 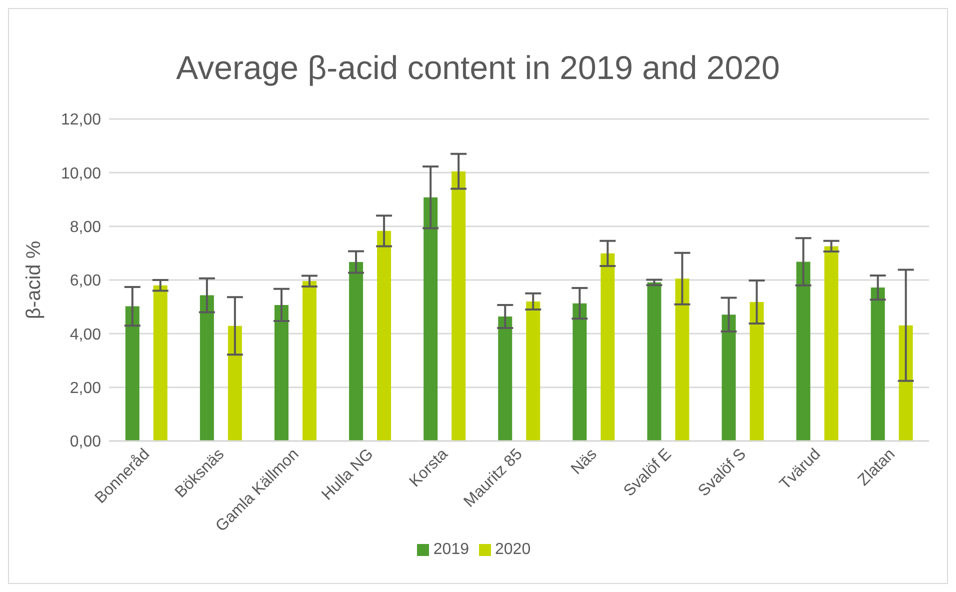 I want to click on y-tick-label: 2,00, so click(x=86, y=389).